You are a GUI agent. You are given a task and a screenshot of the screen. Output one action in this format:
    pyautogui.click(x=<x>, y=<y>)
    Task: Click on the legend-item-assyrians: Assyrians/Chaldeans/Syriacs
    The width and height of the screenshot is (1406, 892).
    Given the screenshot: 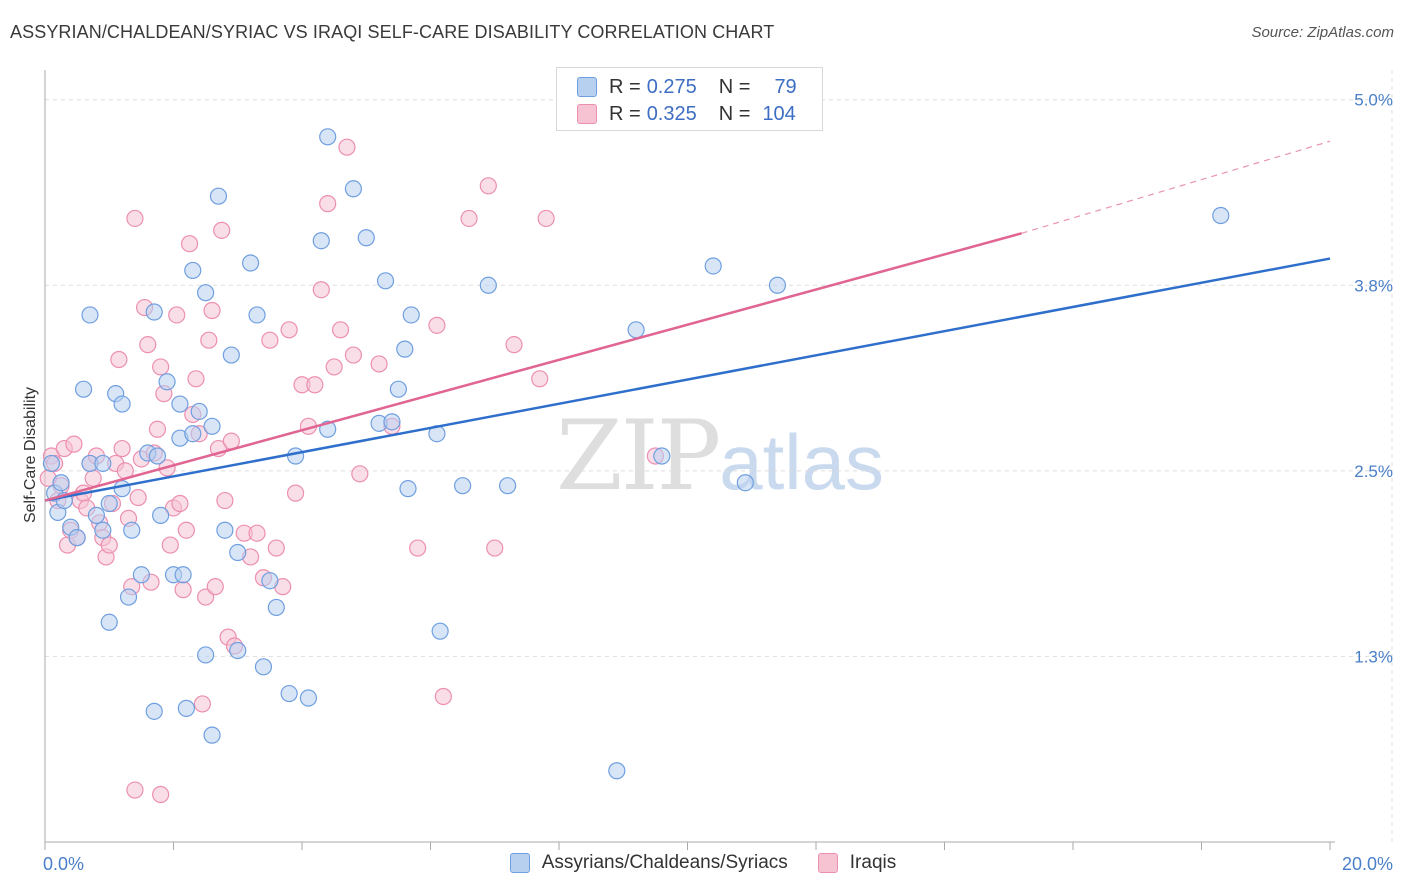 What is the action you would take?
    pyautogui.click(x=648, y=863)
    